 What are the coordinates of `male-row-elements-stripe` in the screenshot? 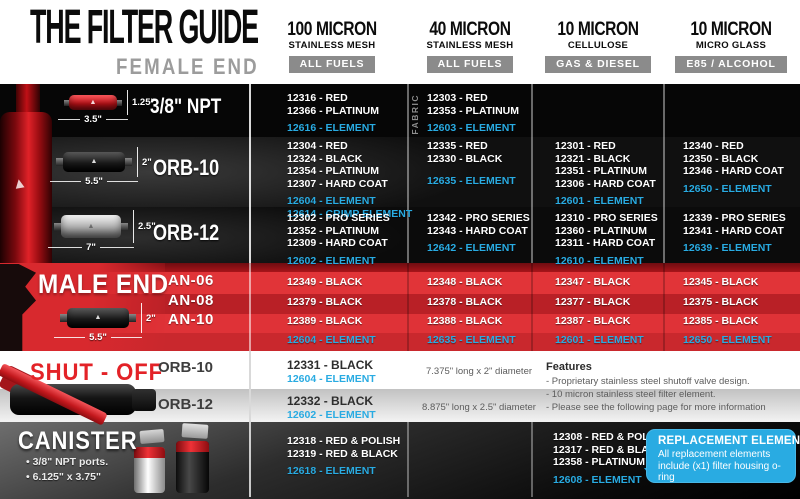 It's located at (400, 342).